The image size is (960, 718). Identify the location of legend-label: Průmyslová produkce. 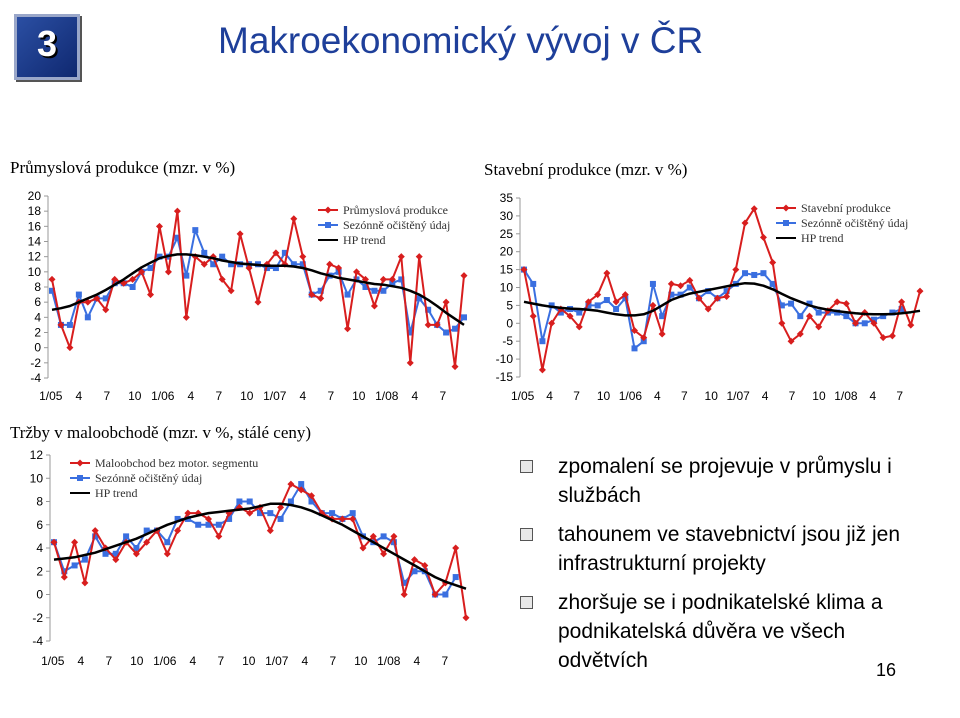
(395, 210).